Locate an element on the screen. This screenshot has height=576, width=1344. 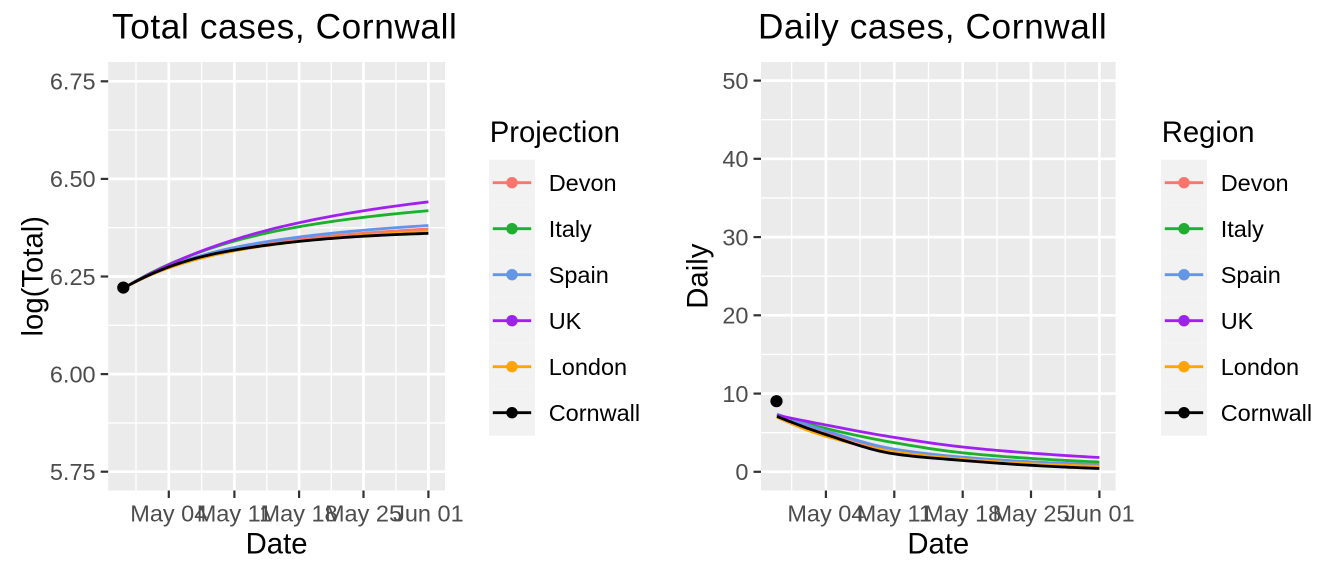
svg-text: Daily is located at coordinates (698, 275).